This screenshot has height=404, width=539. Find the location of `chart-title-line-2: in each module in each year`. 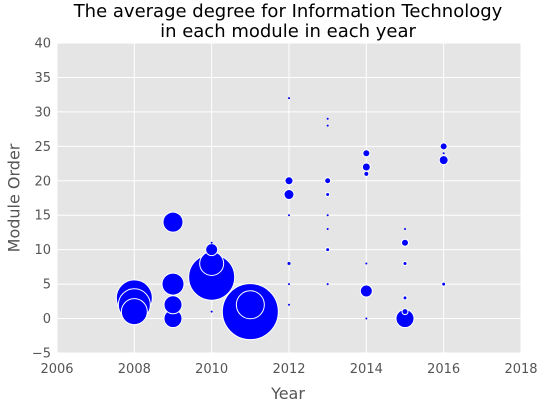

chart-title-line-2: in each module in each year is located at coordinates (288, 31).